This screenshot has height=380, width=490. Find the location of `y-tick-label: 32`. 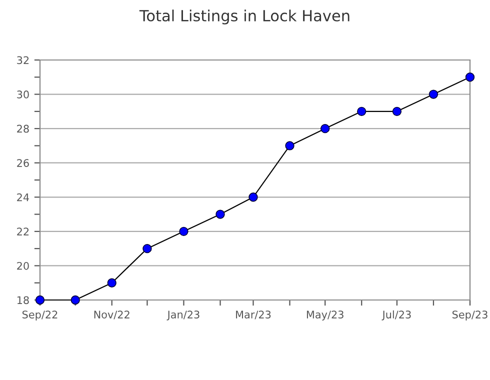

y-tick-label: 32 is located at coordinates (23, 60).